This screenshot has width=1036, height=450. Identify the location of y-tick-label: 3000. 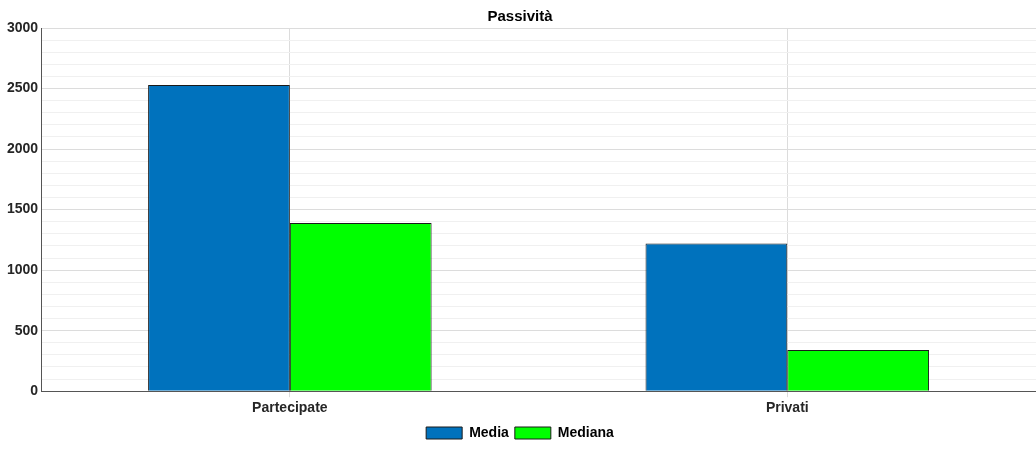
(22, 26).